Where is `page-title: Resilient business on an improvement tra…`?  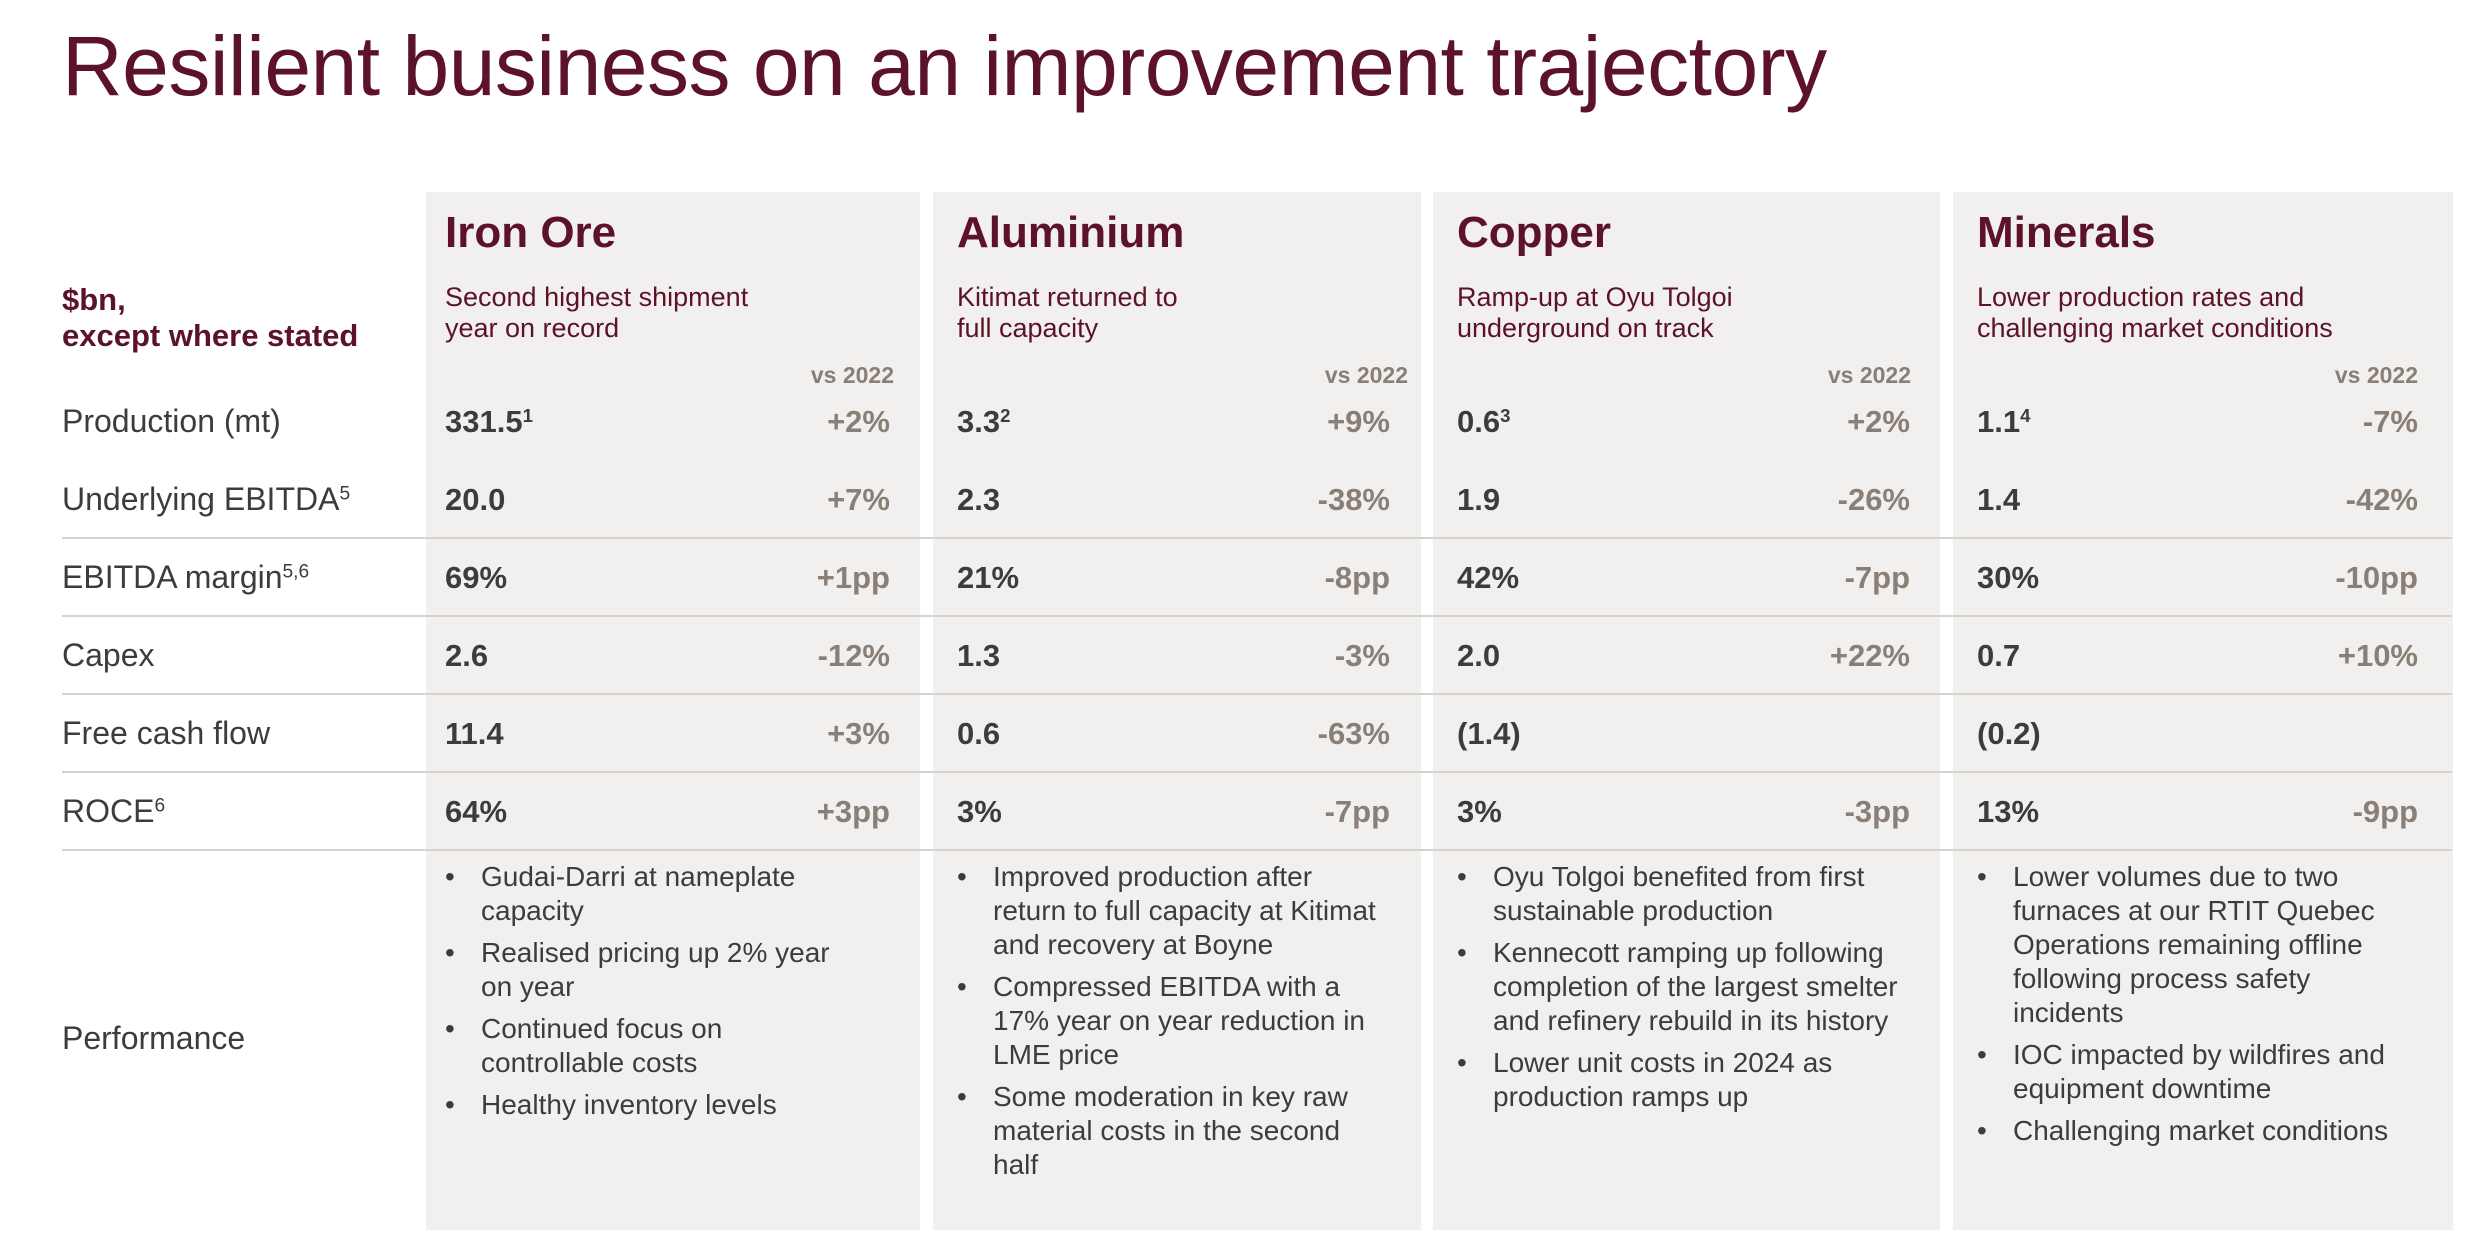
page-title: Resilient business on an improvement tra… is located at coordinates (944, 66).